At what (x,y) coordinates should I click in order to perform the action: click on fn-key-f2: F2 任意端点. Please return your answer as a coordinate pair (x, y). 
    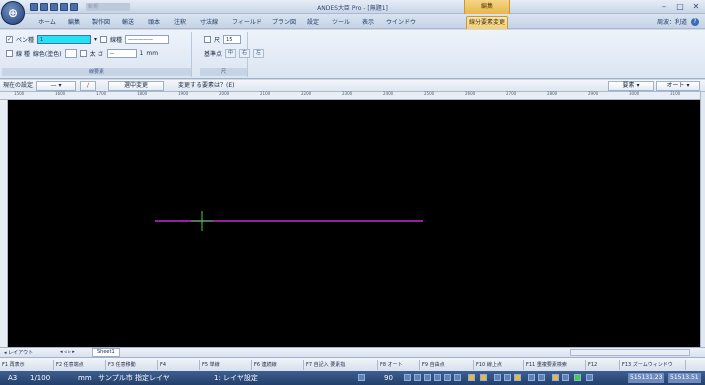
    Looking at the image, I should click on (81, 365).